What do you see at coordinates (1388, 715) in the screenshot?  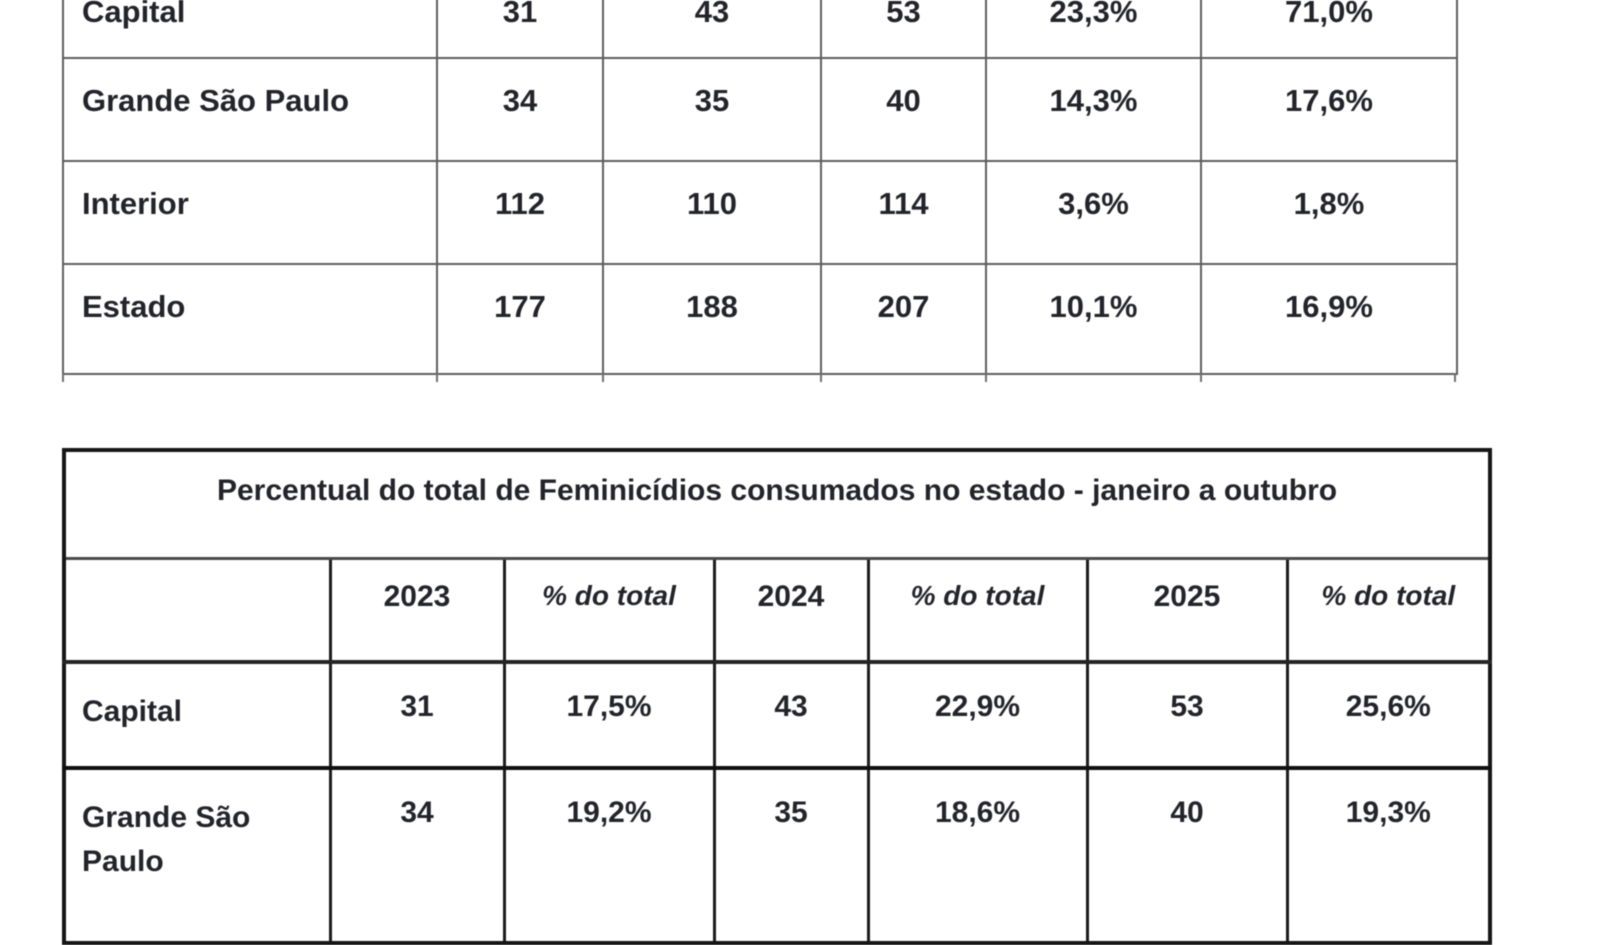 I see `table-cell: 25,6%` at bounding box center [1388, 715].